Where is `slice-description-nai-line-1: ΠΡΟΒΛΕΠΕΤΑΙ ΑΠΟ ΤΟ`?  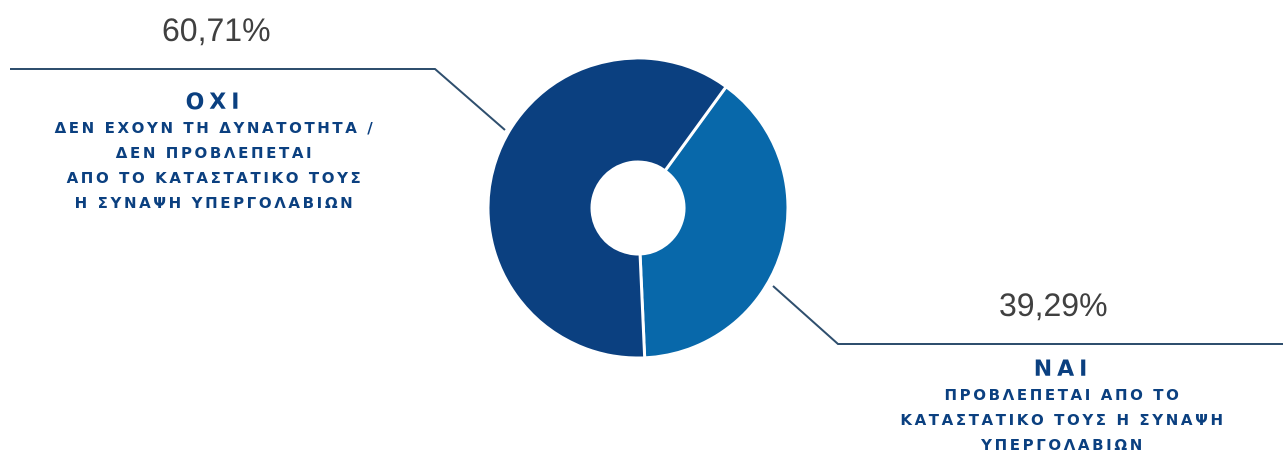
slice-description-nai-line-1: ΠΡΟΒΛΕΠΕΤΑΙ ΑΠΟ ΤΟ is located at coordinates (1063, 395).